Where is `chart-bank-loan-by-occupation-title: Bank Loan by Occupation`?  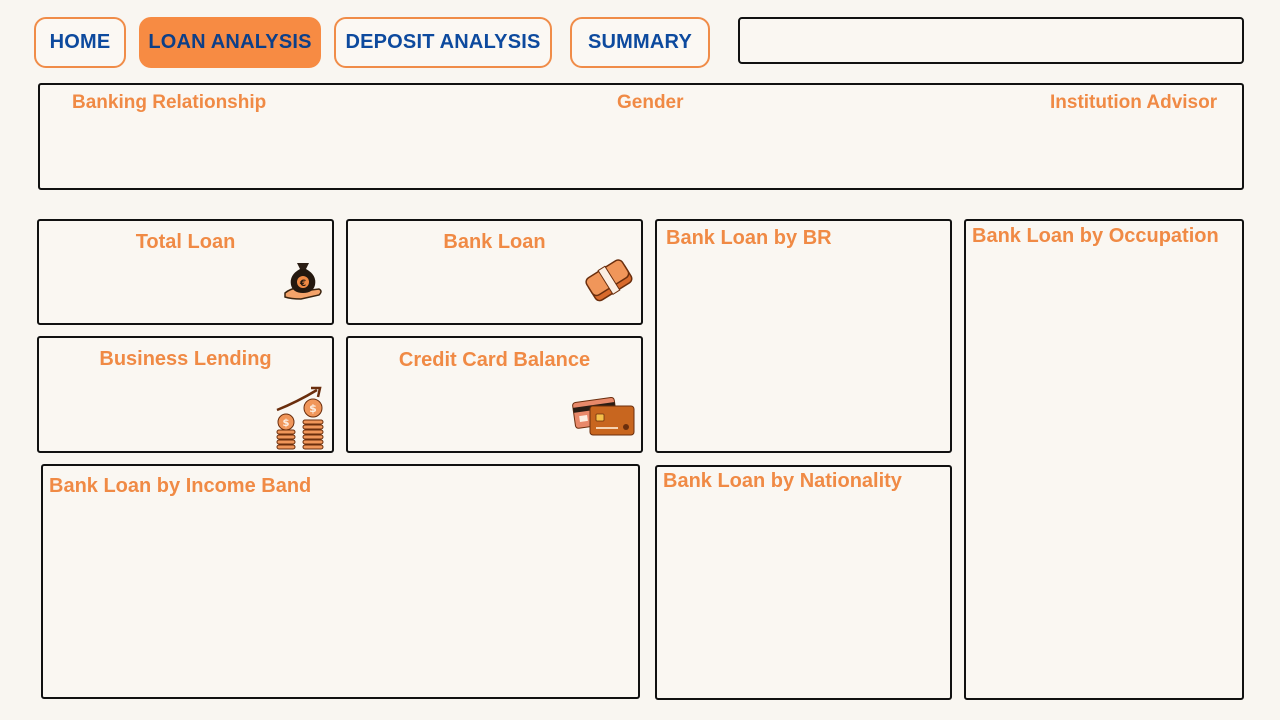
chart-bank-loan-by-occupation-title: Bank Loan by Occupation is located at coordinates (1095, 236).